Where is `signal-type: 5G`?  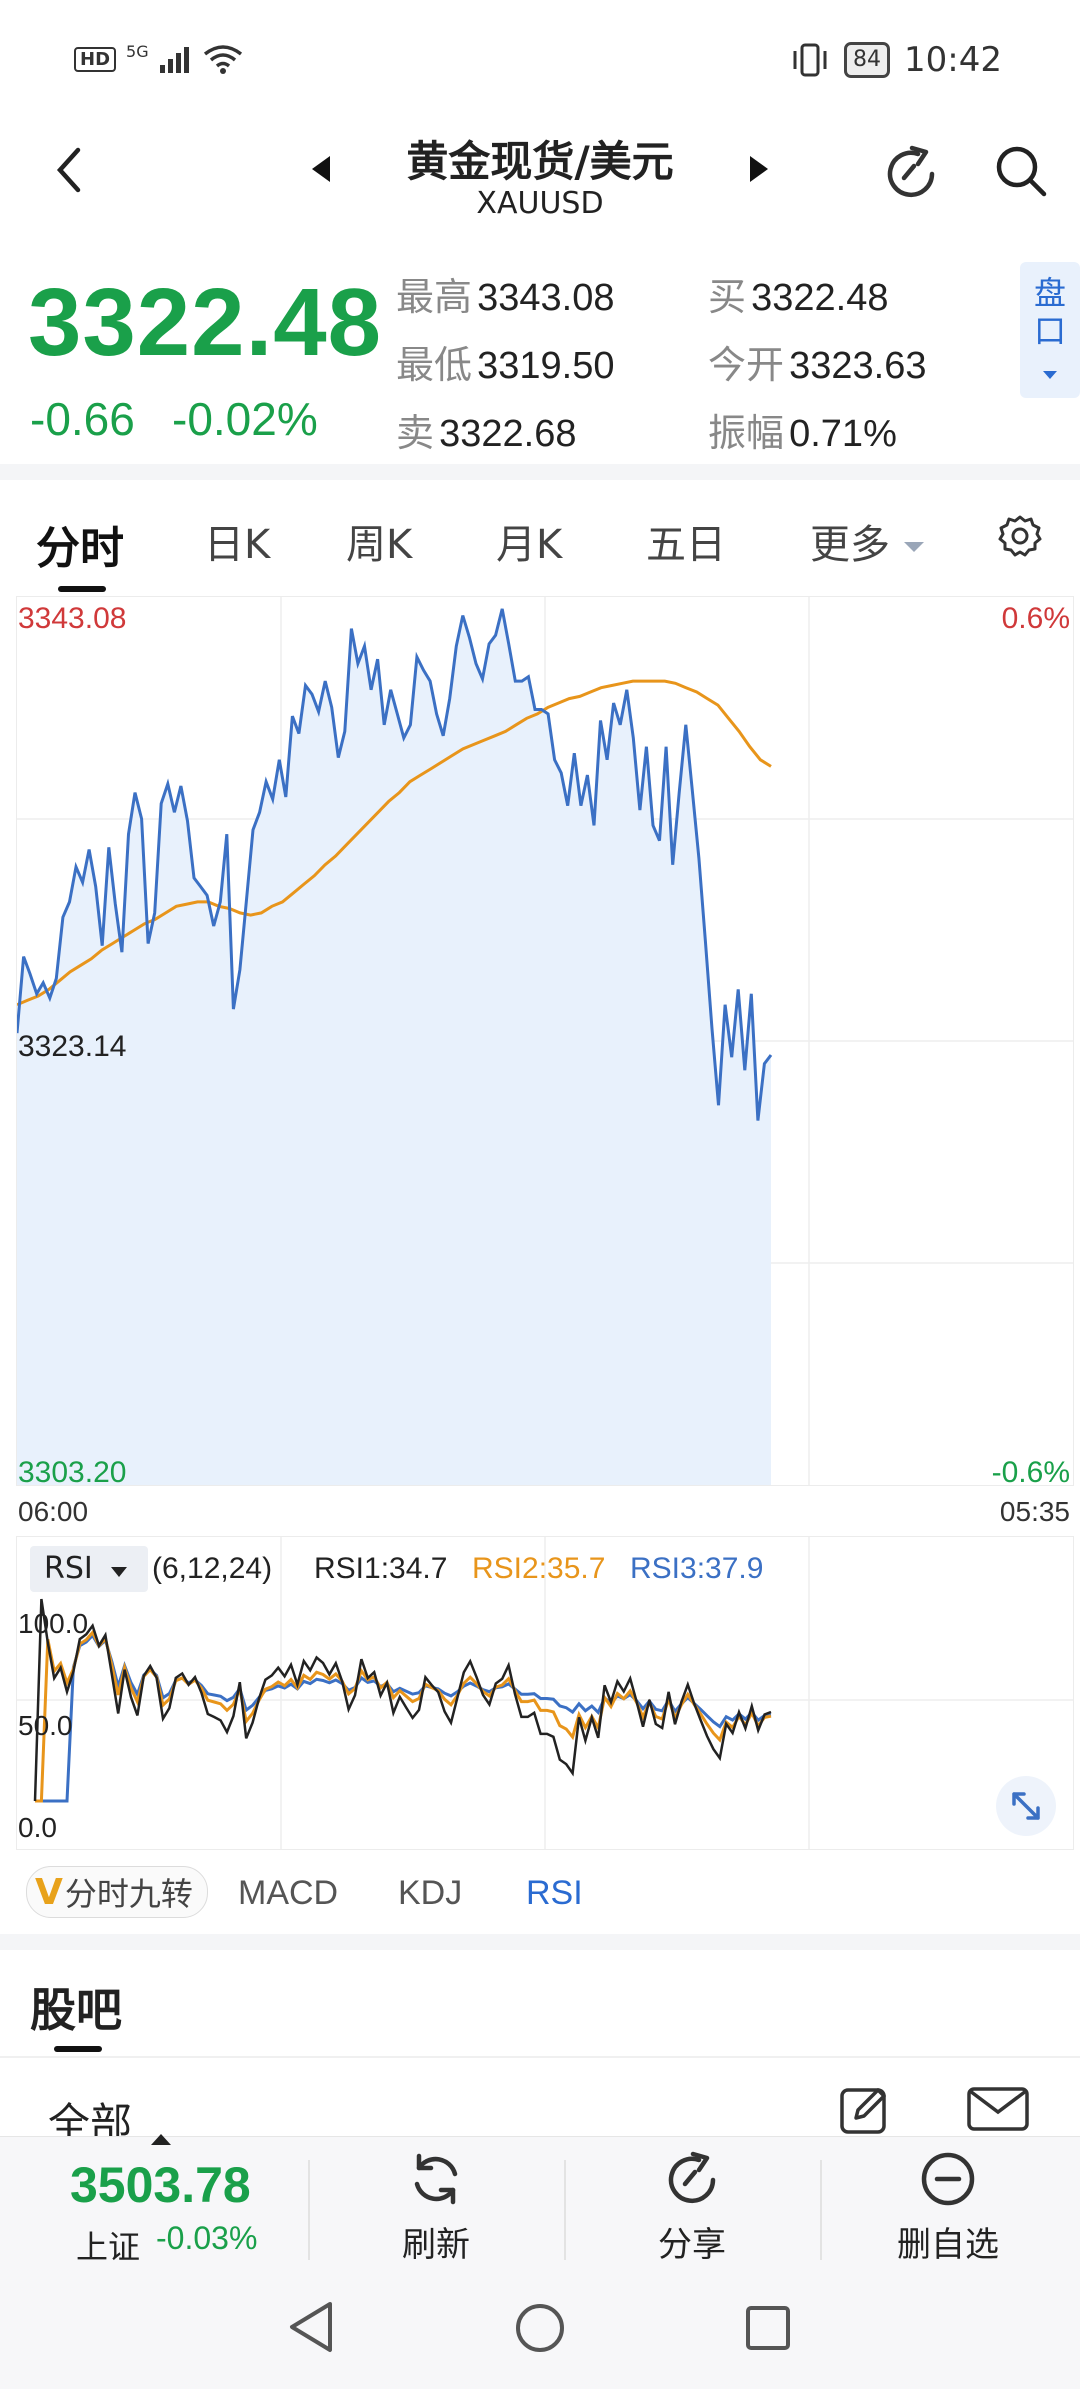 signal-type: 5G is located at coordinates (137, 51).